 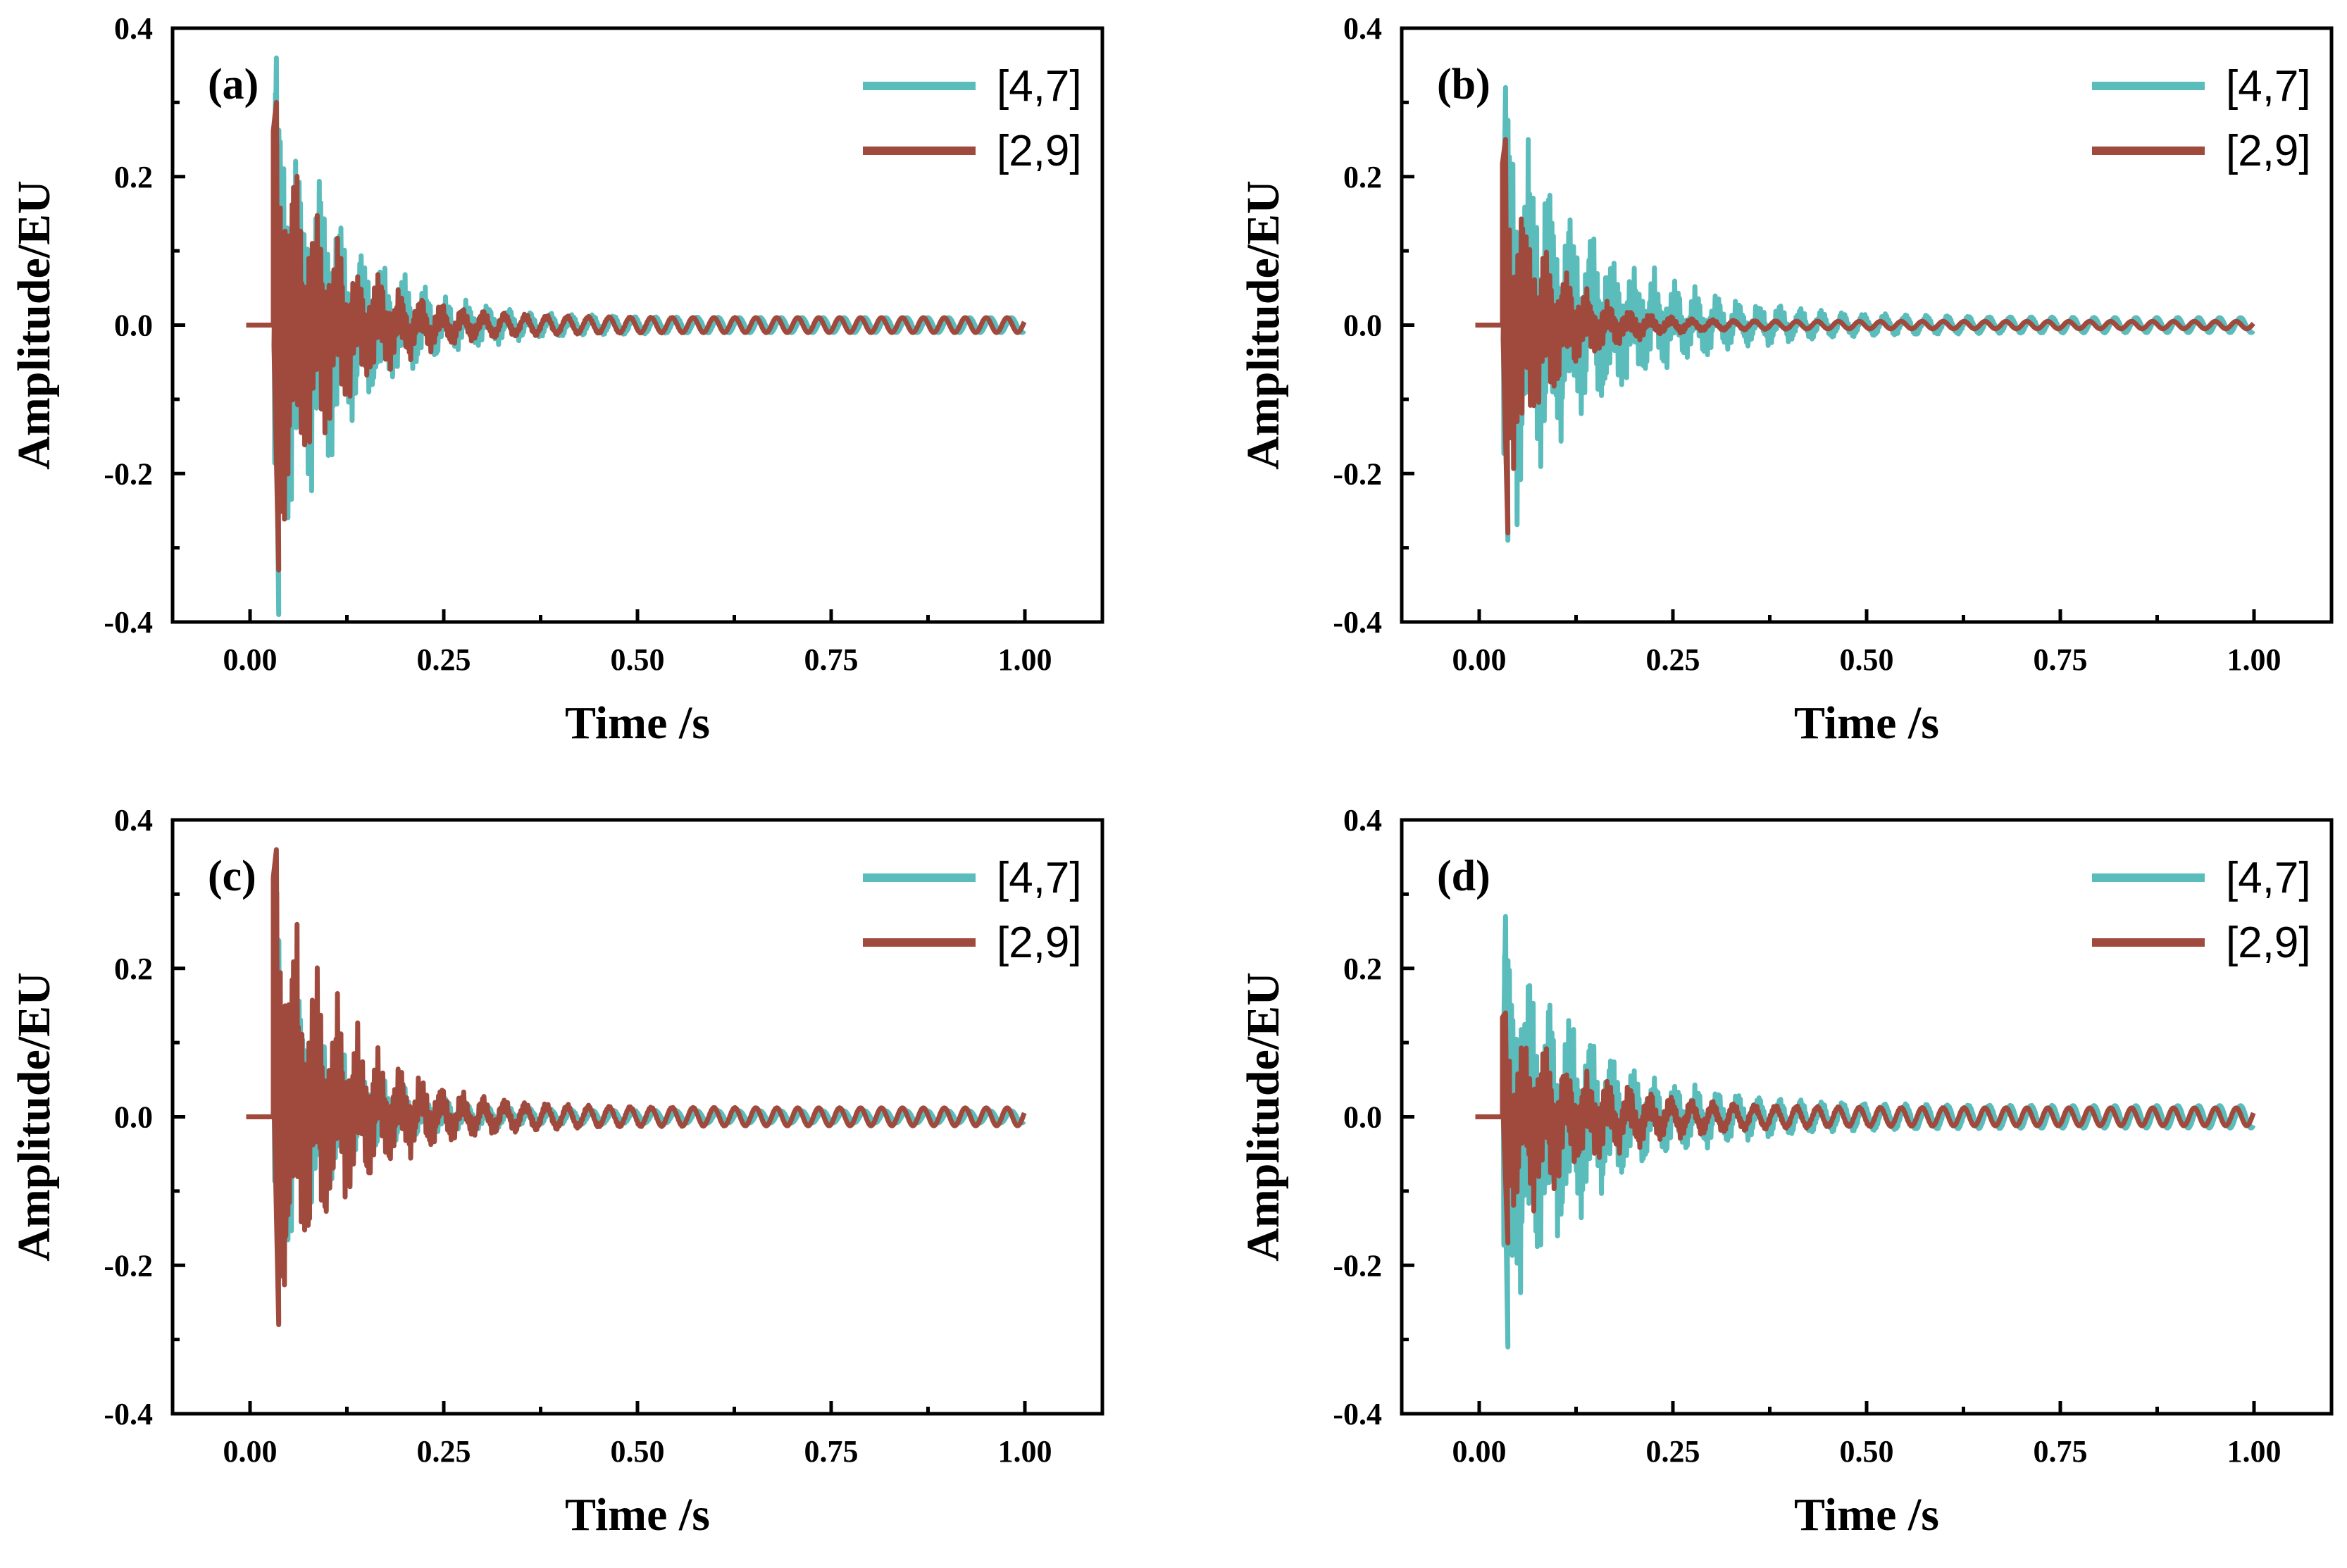 I want to click on panel-label: (b), so click(x=1463, y=84).